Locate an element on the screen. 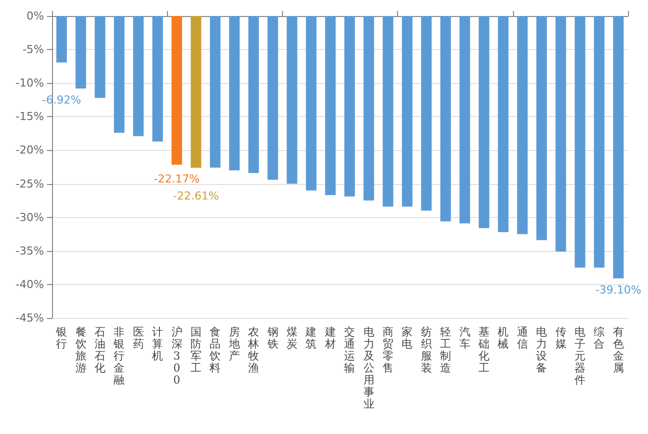  y-tick-label: -45% is located at coordinates (30, 318).